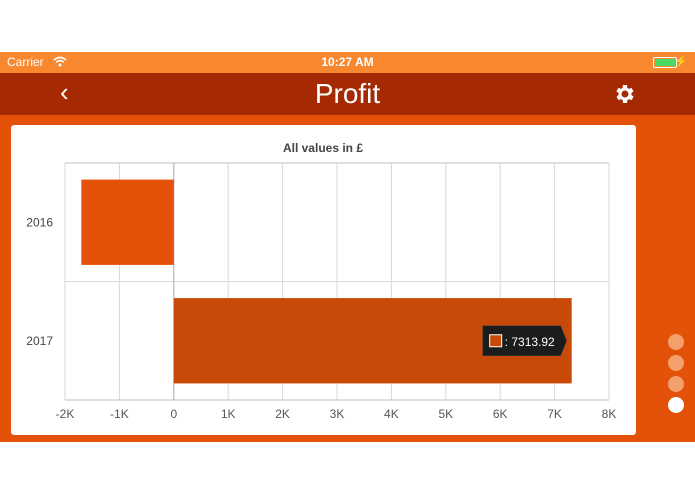 This screenshot has width=695, height=494. What do you see at coordinates (665, 62) in the screenshot?
I see `battery-icon` at bounding box center [665, 62].